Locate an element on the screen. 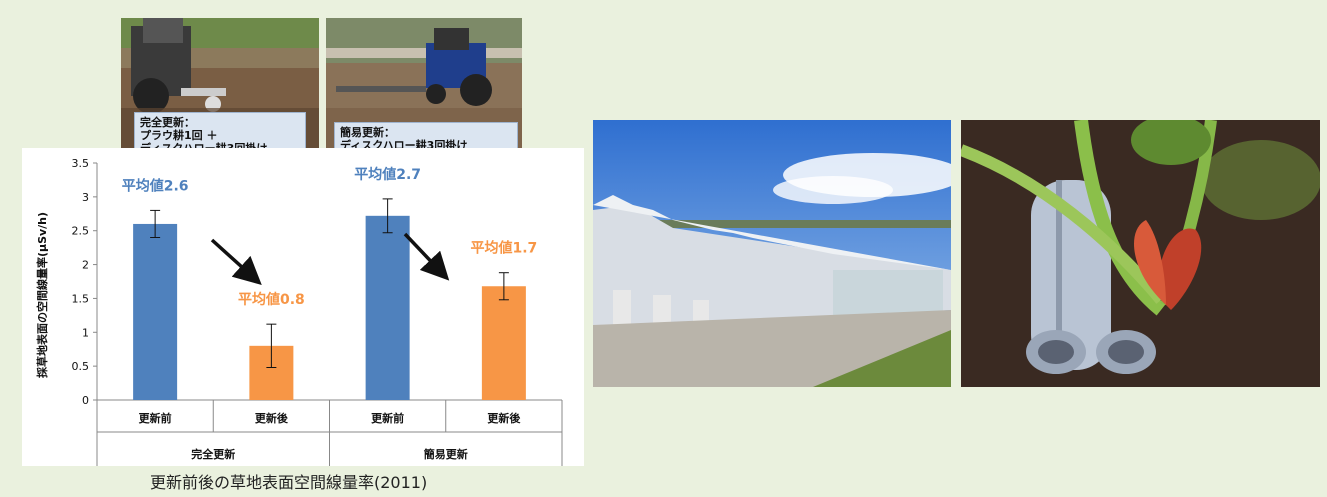  figure-caption: 更新前後の草地表面空間線量率(2011) is located at coordinates (289, 482).